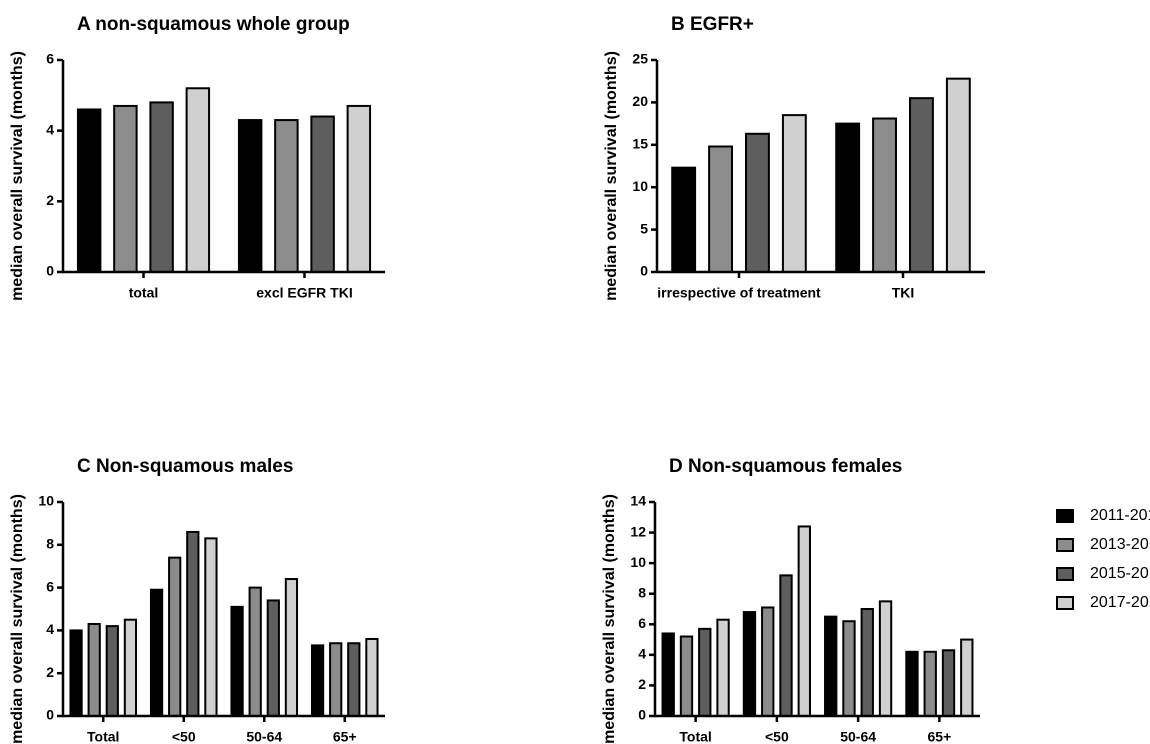  Describe the element at coordinates (1120, 602) in the screenshot. I see `legend-label: 2017-2018` at that location.